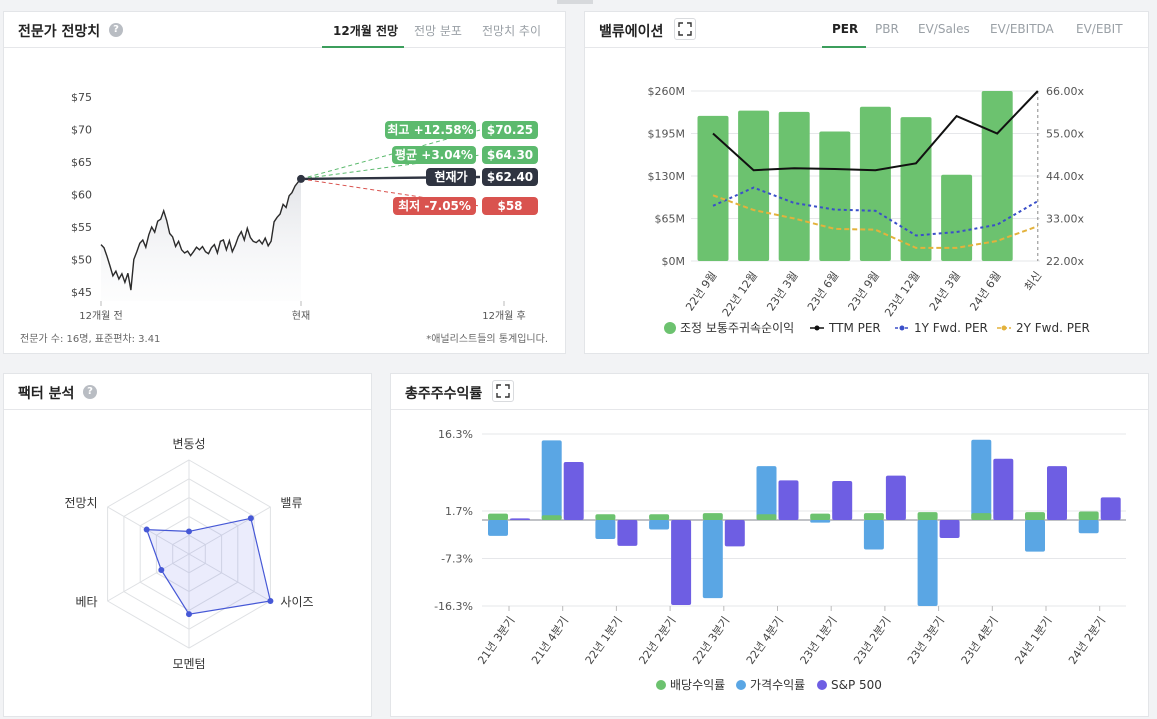 This screenshot has width=1157, height=719. Describe the element at coordinates (284, 30) in the screenshot. I see `forecast-header: 전문가 전망치 ? 12개월 전망 전망 분포 전망치 추이` at that location.